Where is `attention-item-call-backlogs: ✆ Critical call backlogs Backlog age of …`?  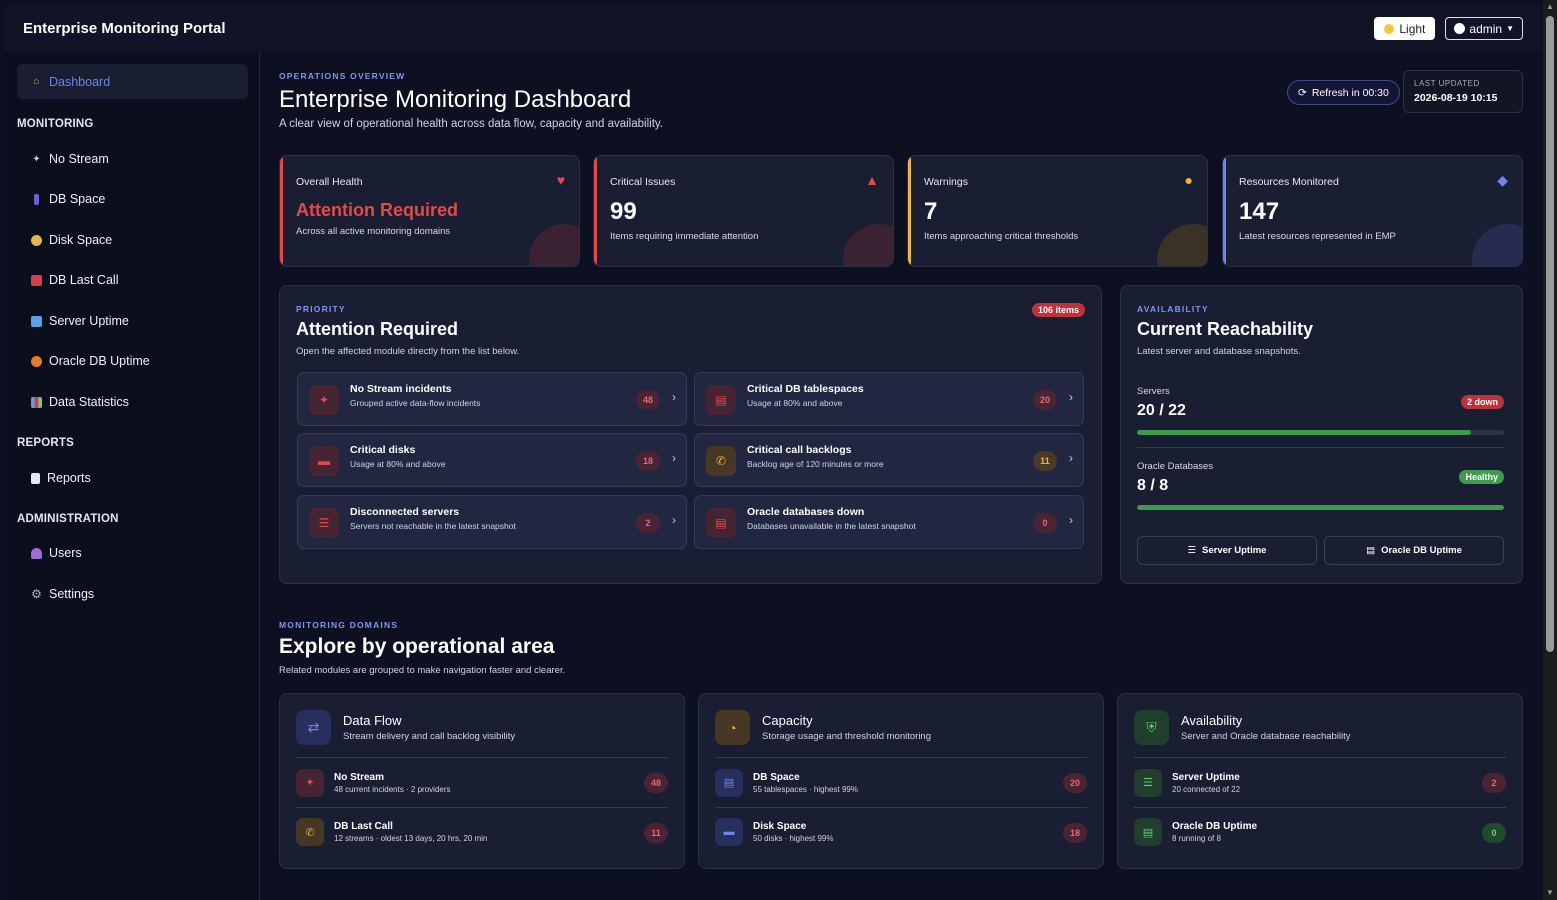
attention-item-call-backlogs: ✆ Critical call backlogs Backlog age of … is located at coordinates (889, 460).